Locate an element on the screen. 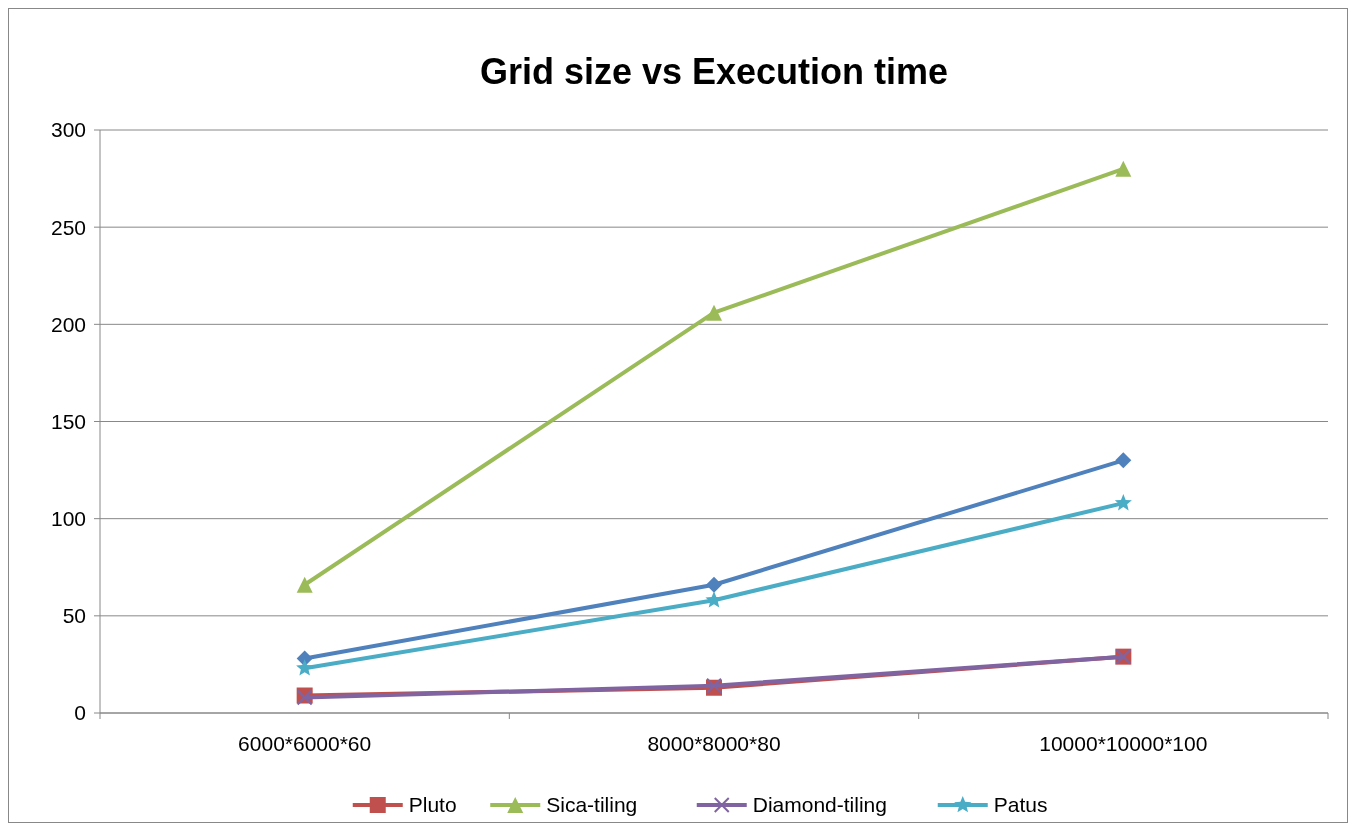 This screenshot has width=1354, height=831. y-tick-label: 250 is located at coordinates (68, 227).